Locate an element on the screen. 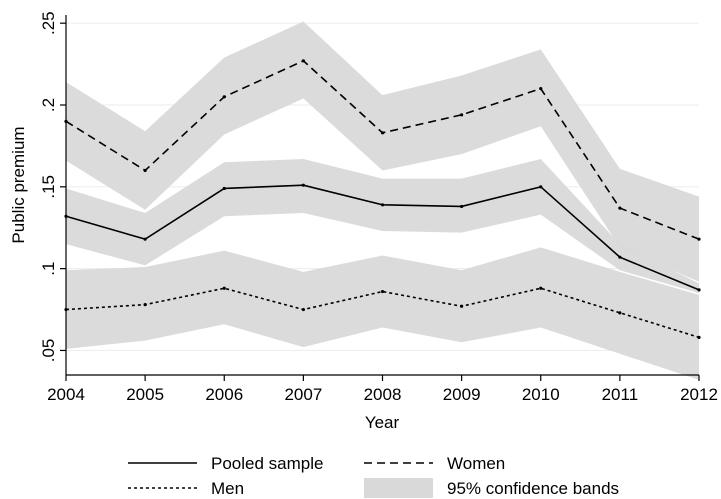 Image resolution: width=721 pixels, height=499 pixels. legend-label-confidence-bands: 95% confidence bands is located at coordinates (533, 488).